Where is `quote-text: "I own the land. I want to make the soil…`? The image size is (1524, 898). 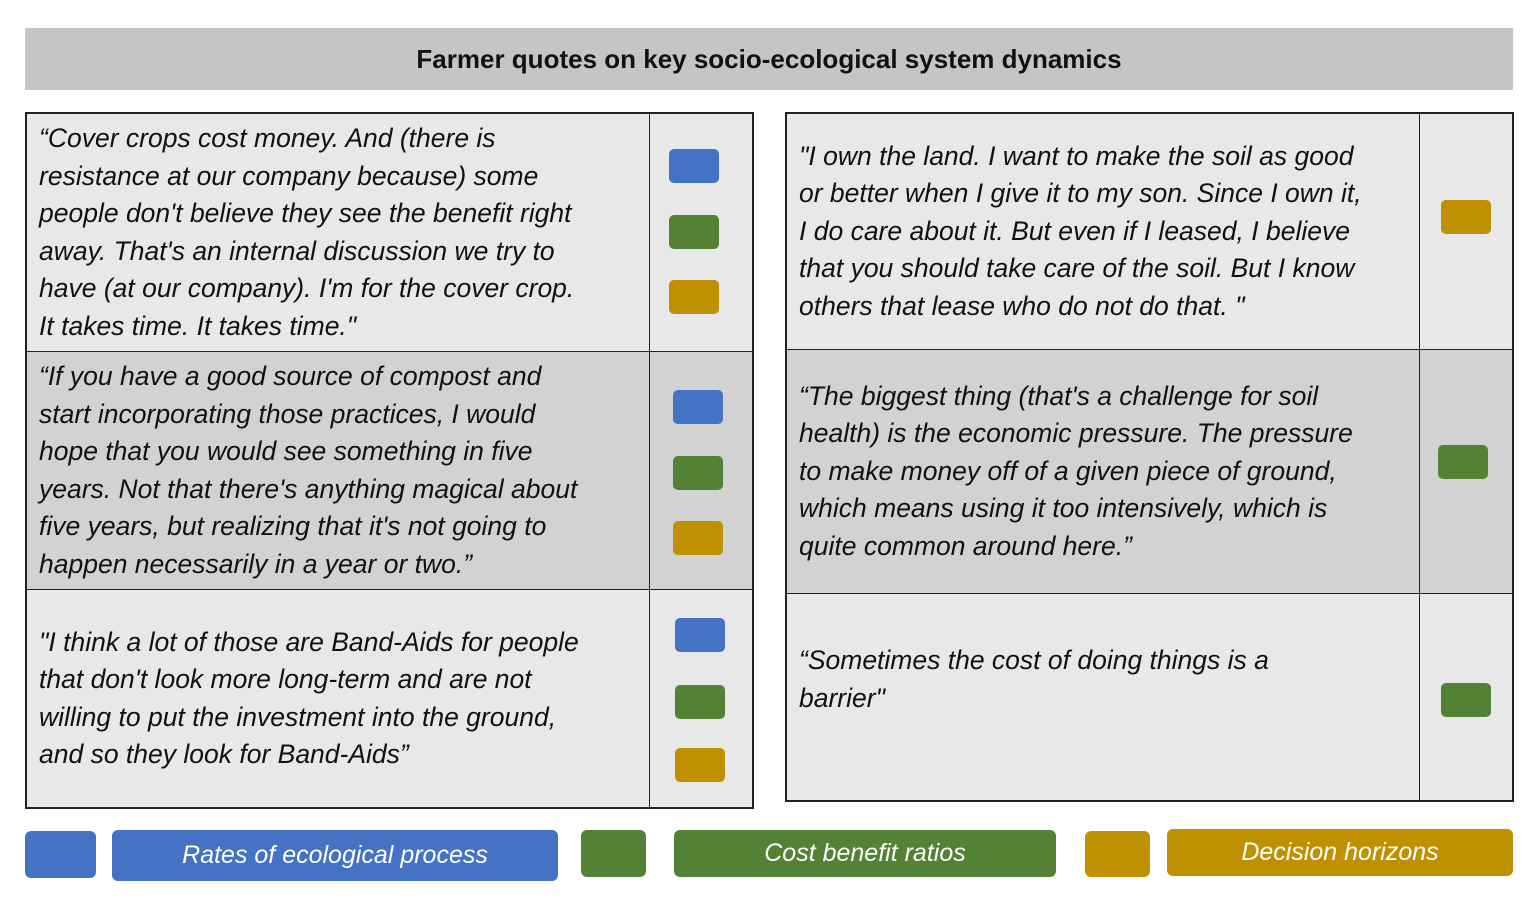 quote-text: "I own the land. I want to make the soil… is located at coordinates (1080, 230).